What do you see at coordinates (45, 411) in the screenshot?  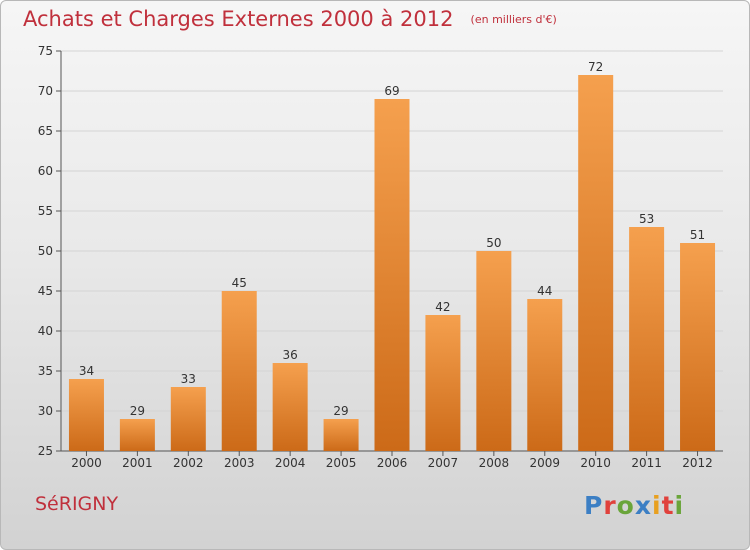 I see `ytick-label-30: 30` at bounding box center [45, 411].